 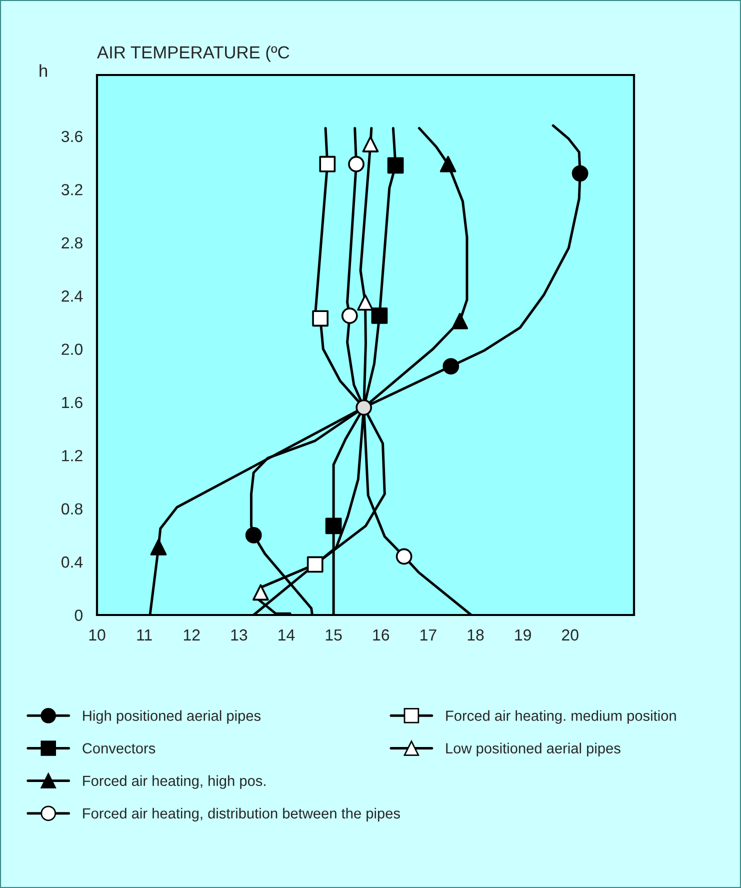 What do you see at coordinates (561, 717) in the screenshot?
I see `legend-label: Forced air heating. medium position` at bounding box center [561, 717].